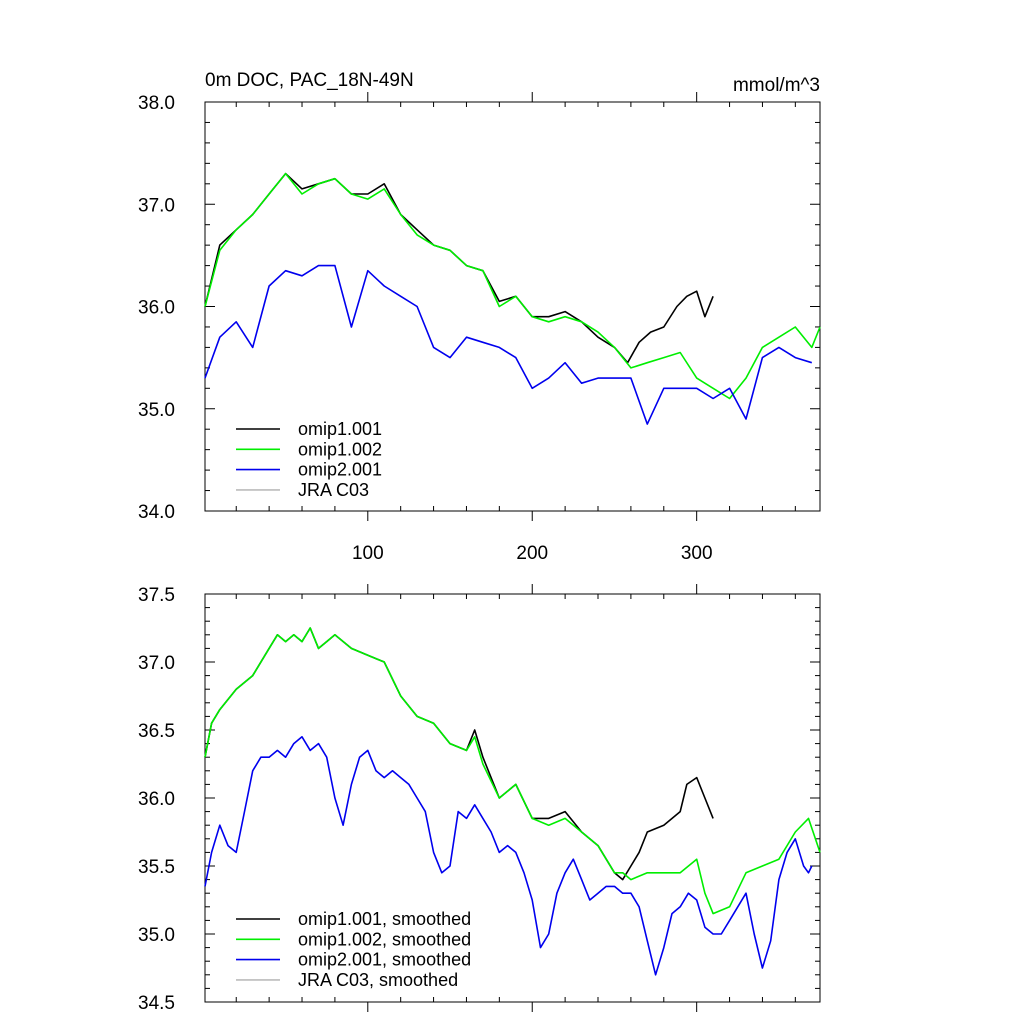 This screenshot has height=1024, width=1024. I want to click on legend-label: JRA C03, smoothed, so click(378, 980).